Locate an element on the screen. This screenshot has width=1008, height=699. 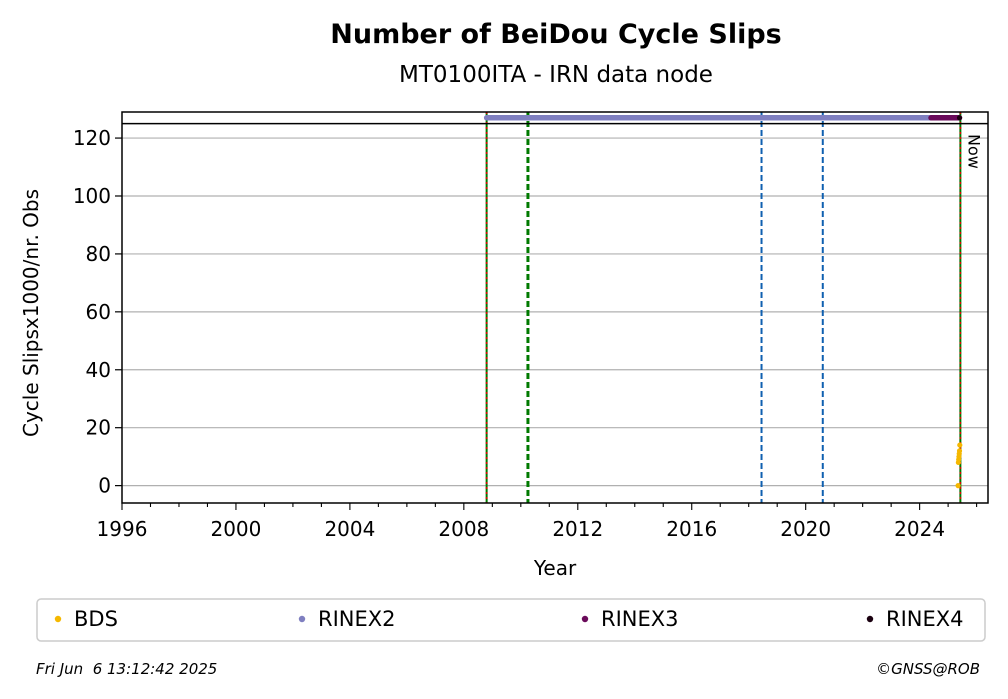
legend-marker-rinex3 is located at coordinates (585, 619).